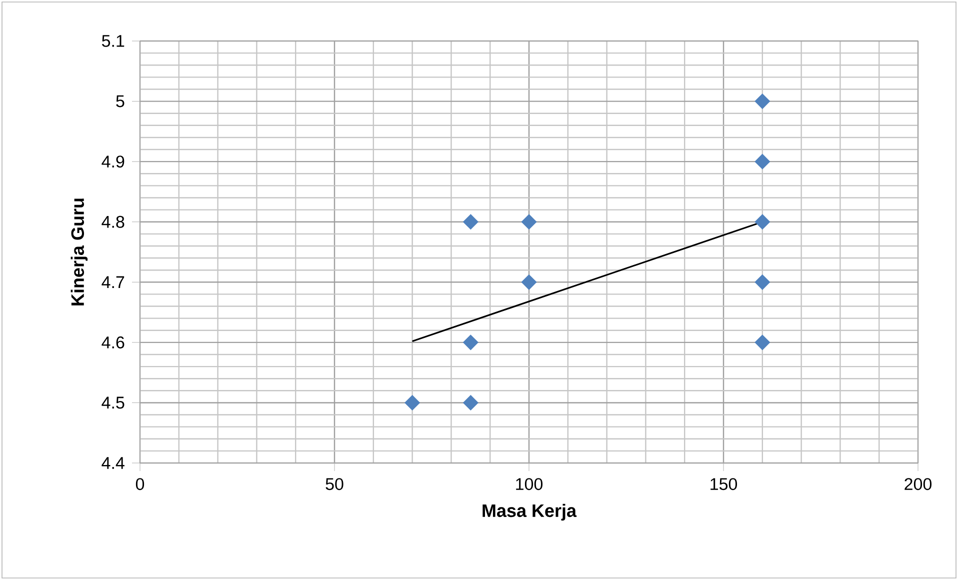 This screenshot has width=958, height=580. I want to click on y-tick-label: 5.1, so click(113, 41).